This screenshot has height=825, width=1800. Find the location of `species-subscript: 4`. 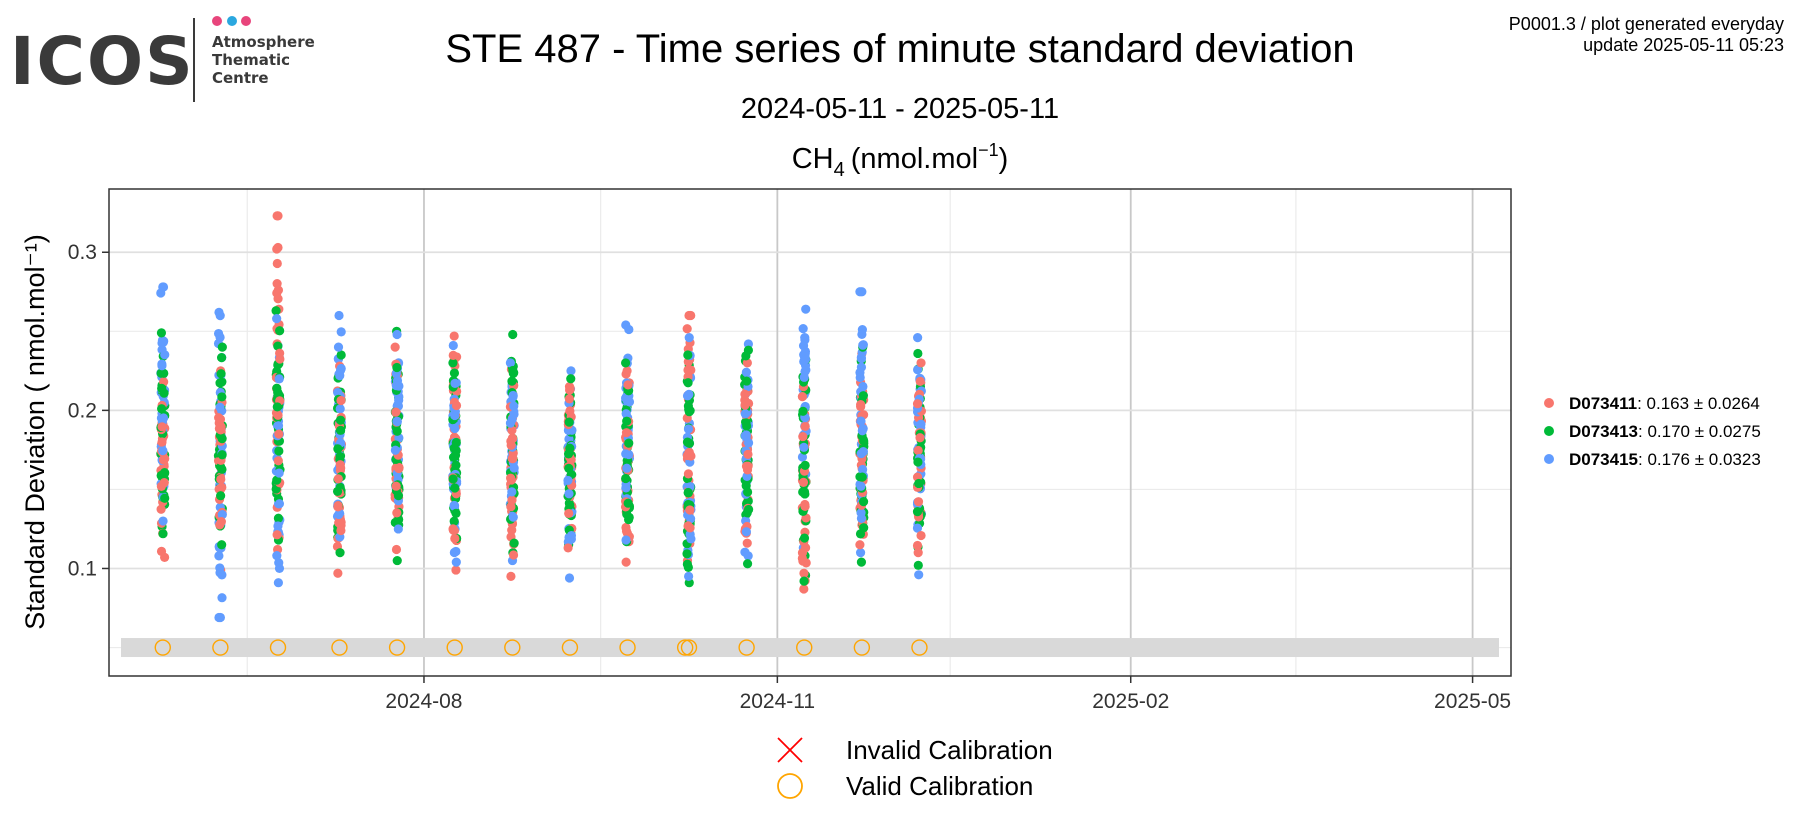

species-subscript: 4 is located at coordinates (839, 170).